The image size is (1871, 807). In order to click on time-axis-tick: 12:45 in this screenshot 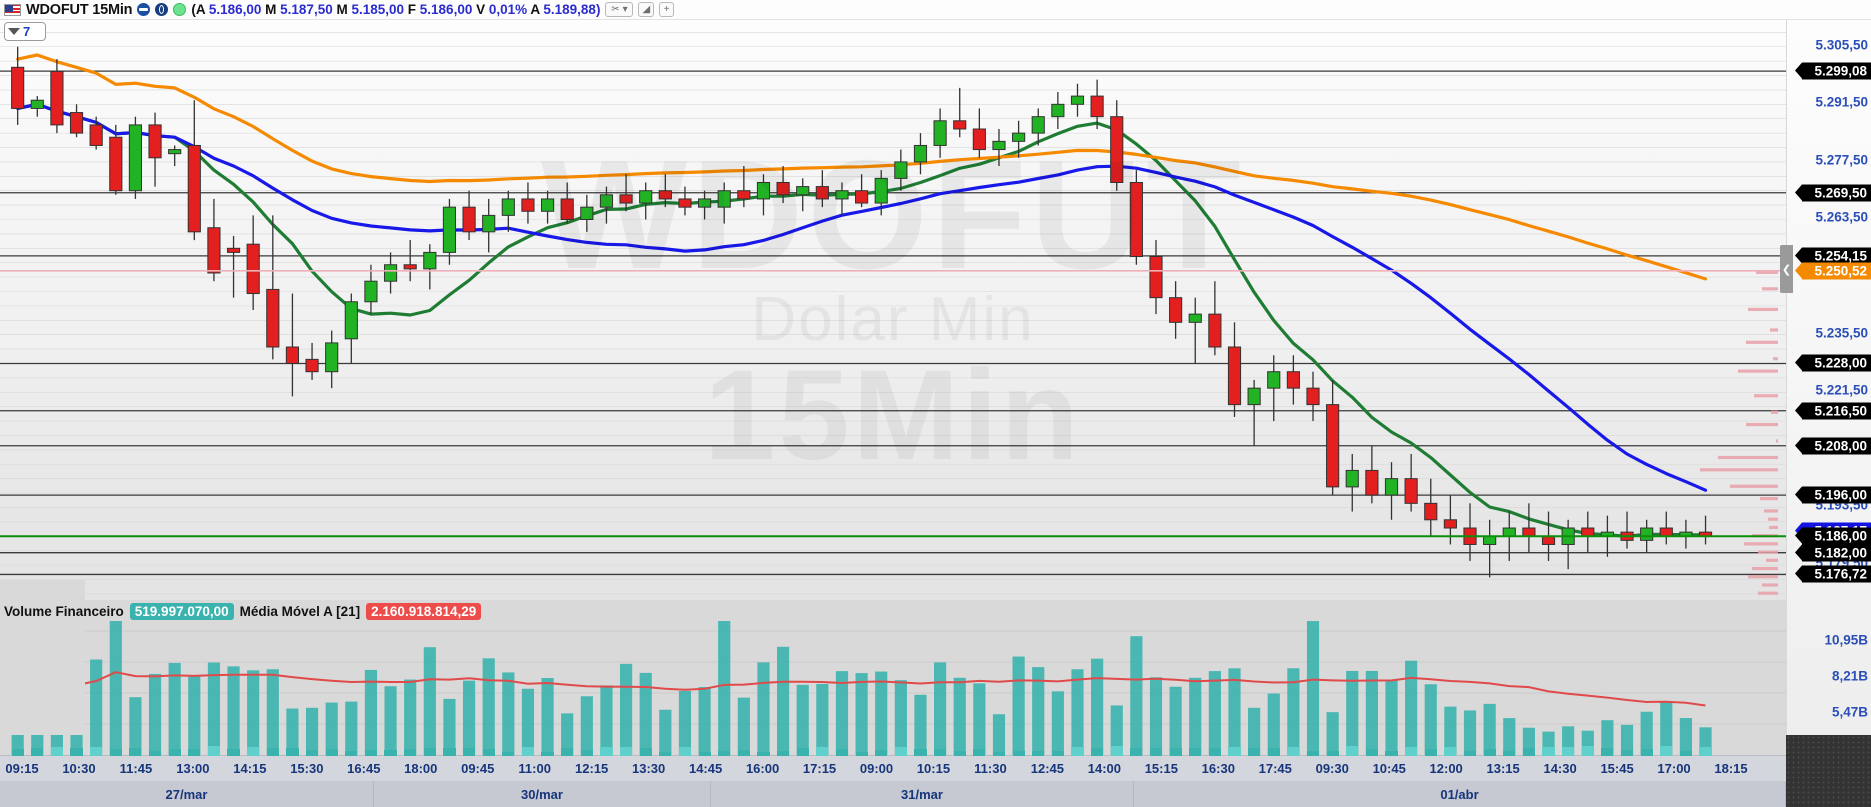, I will do `click(1047, 768)`.